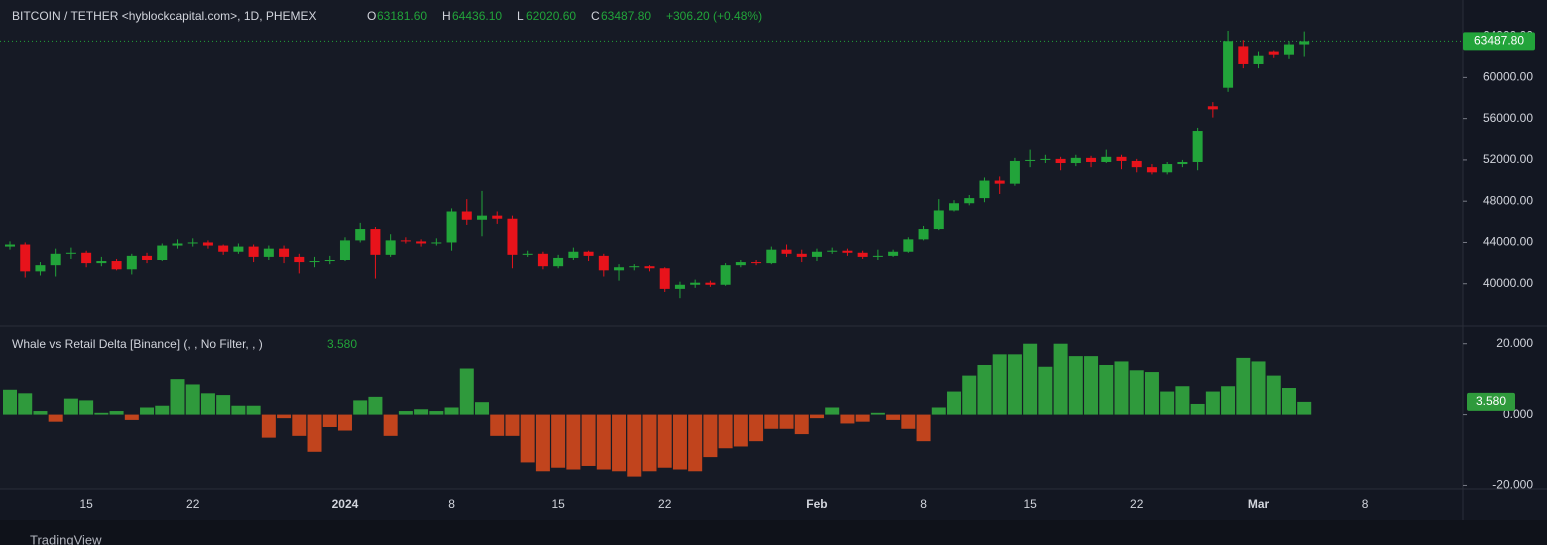 Image resolution: width=1547 pixels, height=545 pixels. Describe the element at coordinates (1508, 200) in the screenshot. I see `y-tick-label: 48000.00` at that location.